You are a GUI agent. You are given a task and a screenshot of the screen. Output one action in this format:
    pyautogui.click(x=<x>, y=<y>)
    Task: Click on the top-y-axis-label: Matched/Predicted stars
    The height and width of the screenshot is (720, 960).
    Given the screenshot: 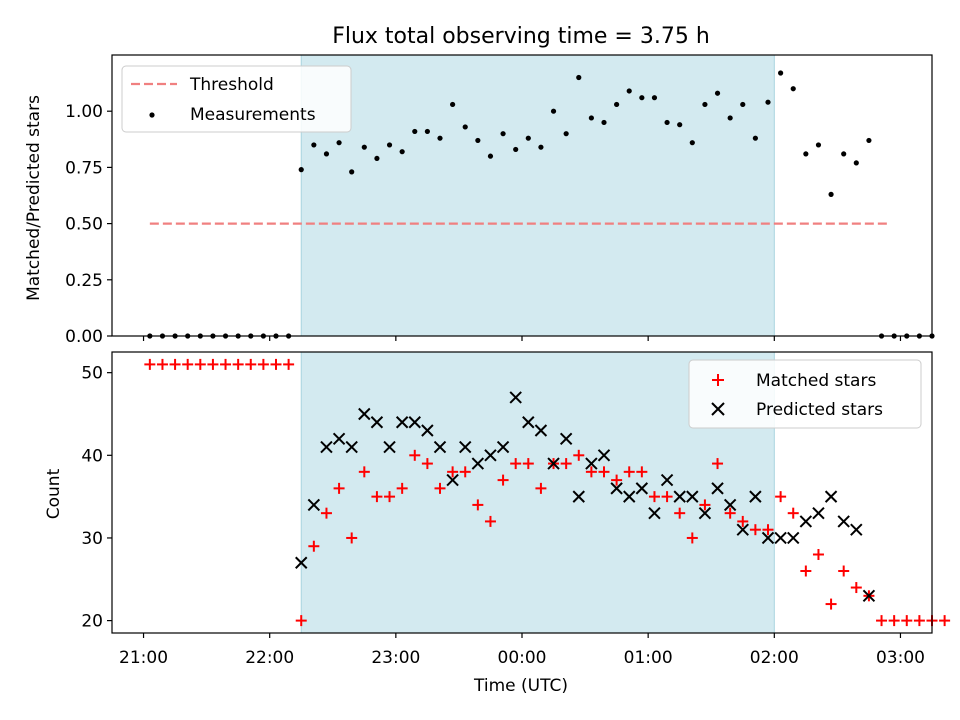 What is the action you would take?
    pyautogui.click(x=34, y=198)
    